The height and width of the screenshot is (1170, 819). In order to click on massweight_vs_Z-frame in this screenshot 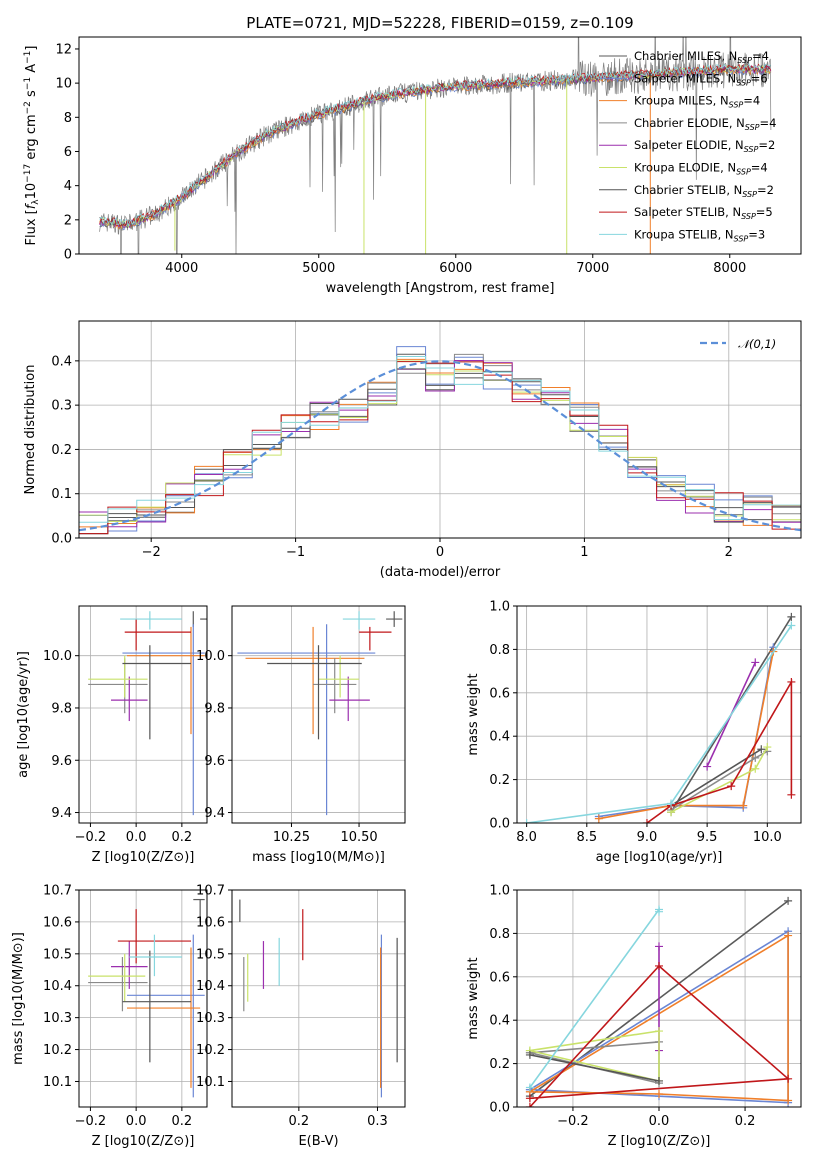, I will do `click(659, 998)`.